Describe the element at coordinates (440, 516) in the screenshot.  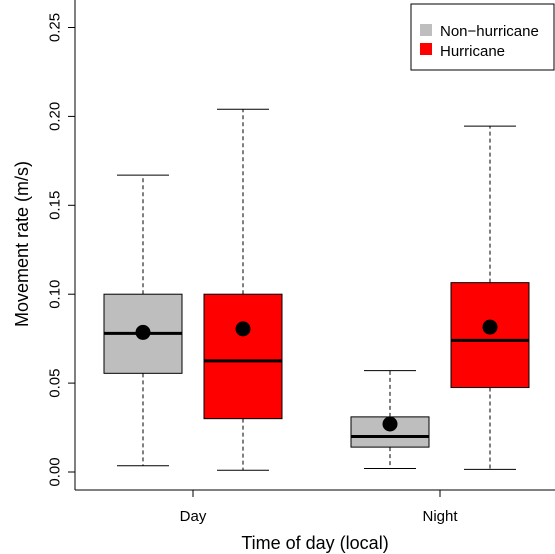
I see `x-tick-label-night: Night` at that location.